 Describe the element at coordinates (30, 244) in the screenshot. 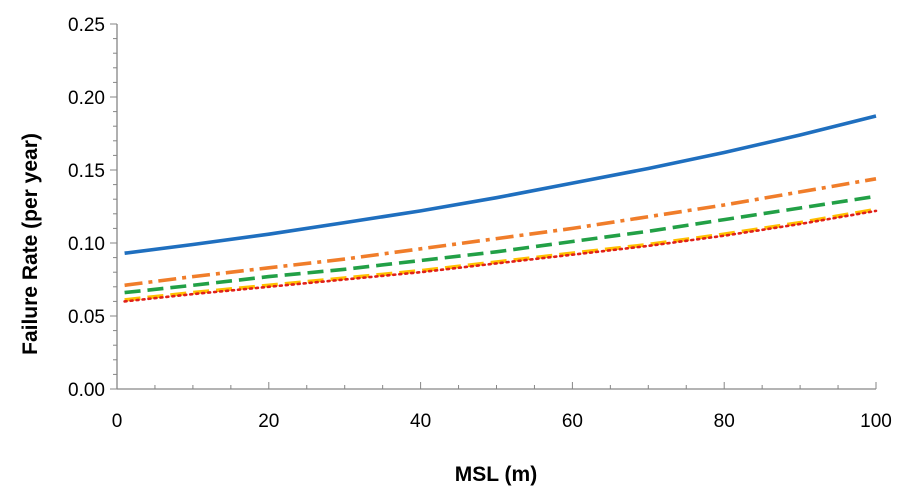

I see `y-axis-title: Failure Rate (per year)` at that location.